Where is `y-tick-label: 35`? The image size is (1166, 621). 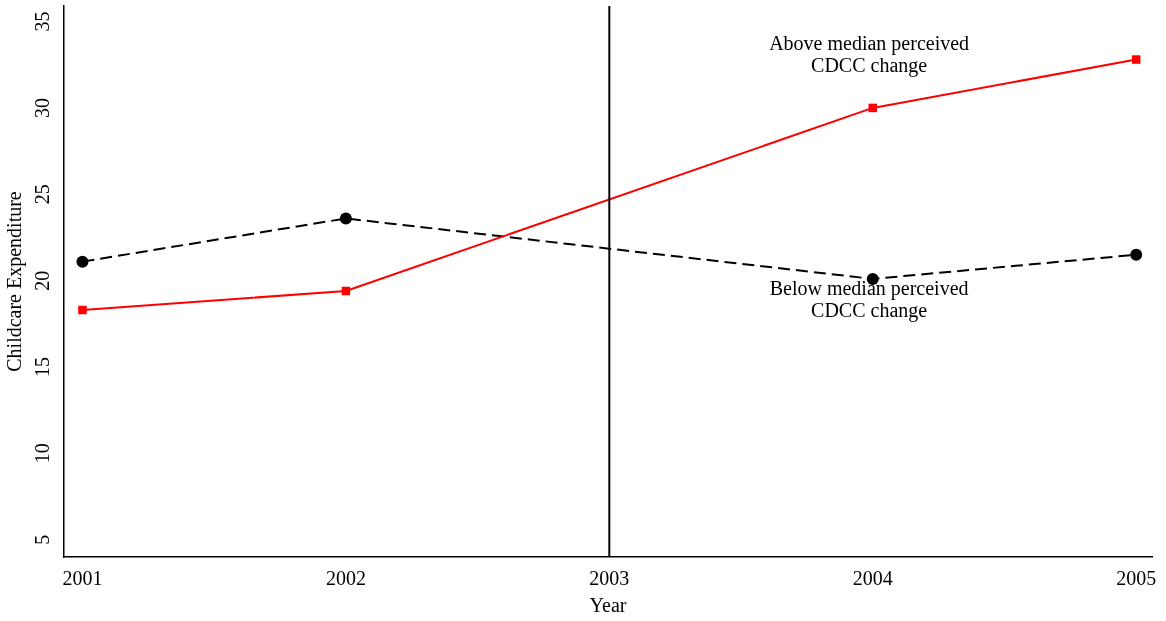 y-tick-label: 35 is located at coordinates (42, 21).